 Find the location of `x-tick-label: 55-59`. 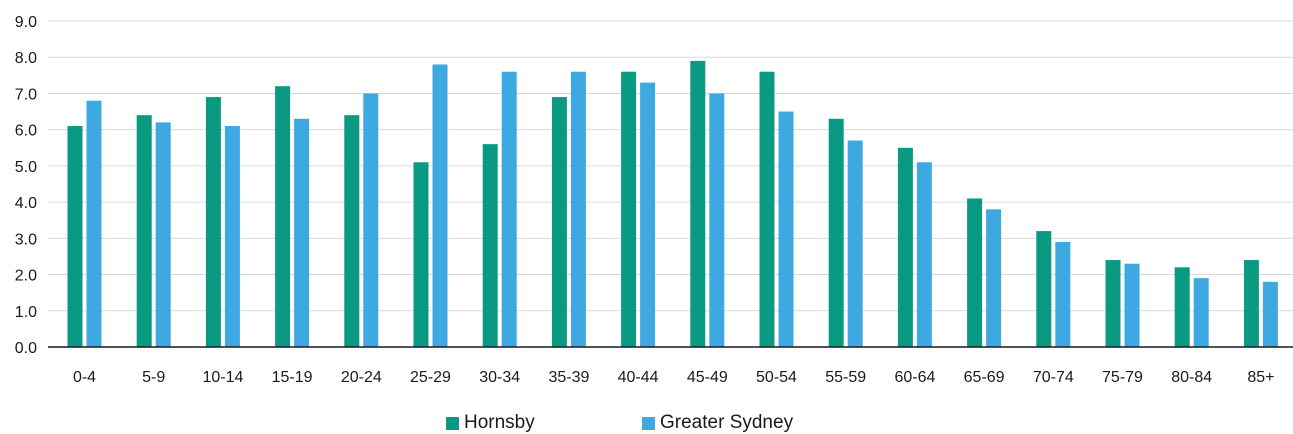

x-tick-label: 55-59 is located at coordinates (845, 377).